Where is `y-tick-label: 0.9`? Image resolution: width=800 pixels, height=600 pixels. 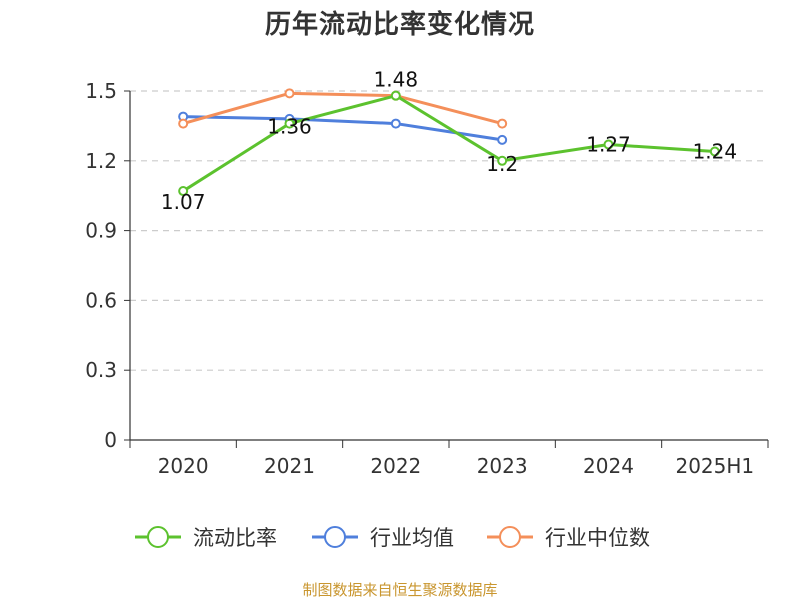 y-tick-label: 0.9 is located at coordinates (101, 231).